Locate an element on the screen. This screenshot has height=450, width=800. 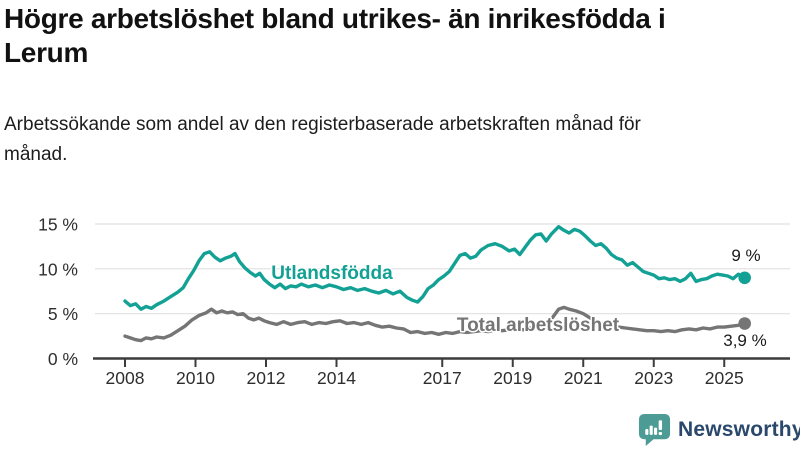
x-tick-label: 2014 is located at coordinates (336, 378).